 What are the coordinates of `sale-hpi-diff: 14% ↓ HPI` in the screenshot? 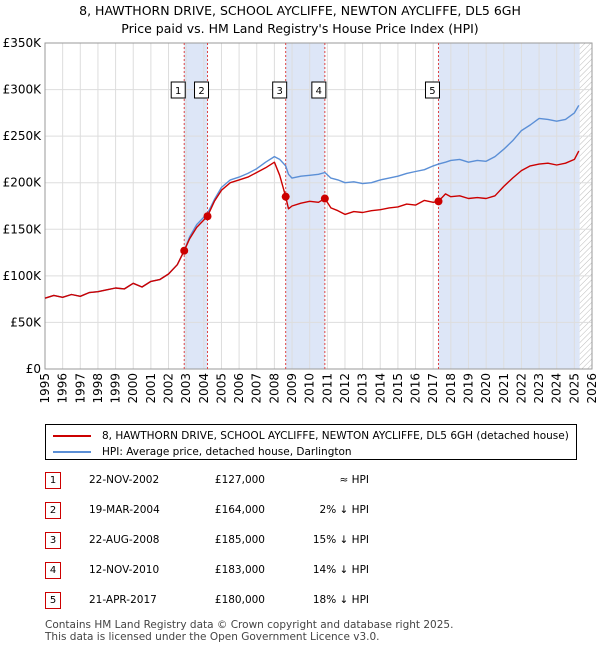 It's located at (340, 570).